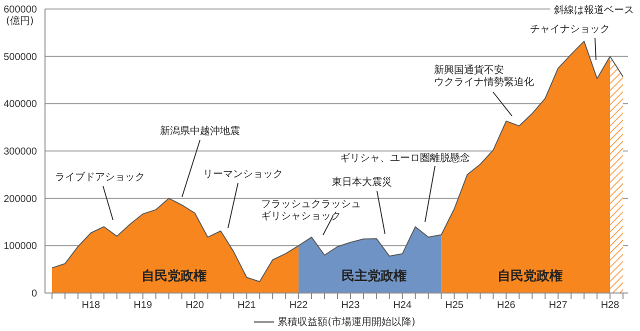  I want to click on annotation: 新潟県中越沖地震, so click(200, 131).